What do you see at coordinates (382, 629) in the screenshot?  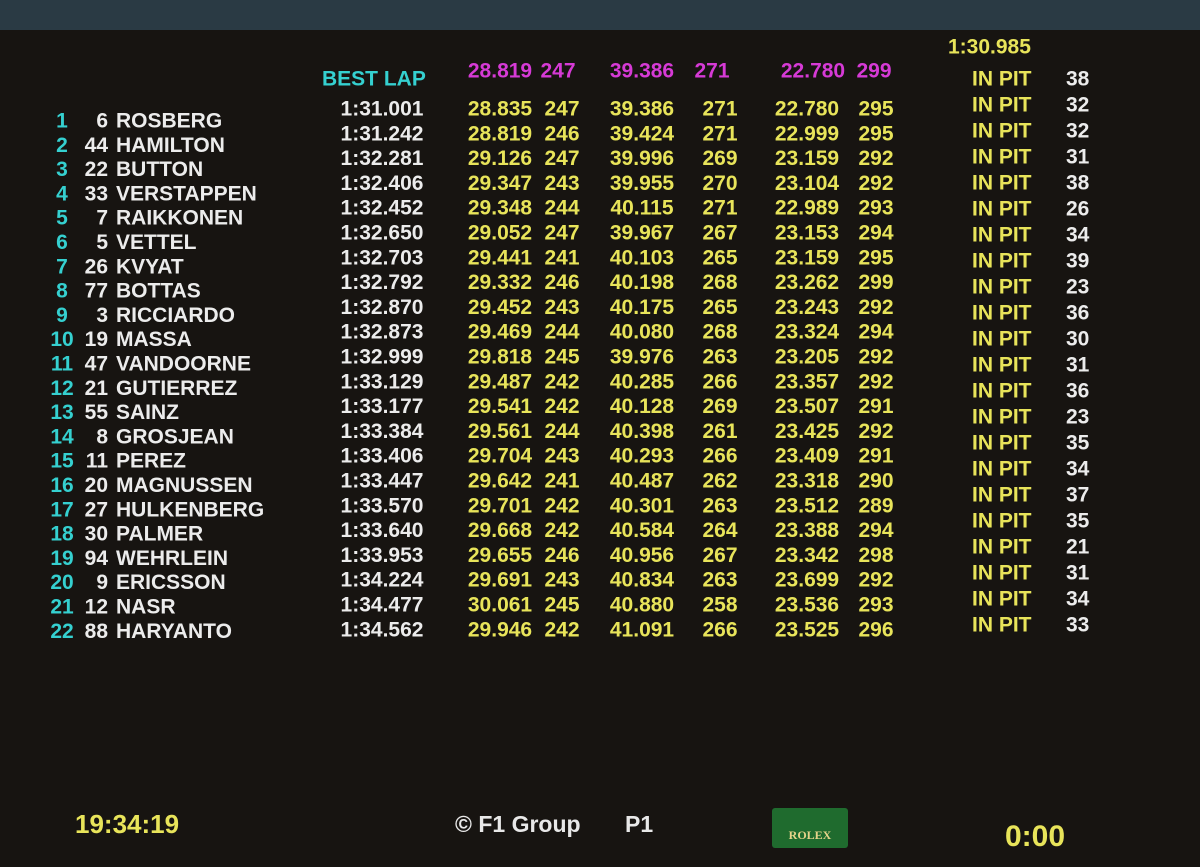 I see `lap-time: 1:34.562` at bounding box center [382, 629].